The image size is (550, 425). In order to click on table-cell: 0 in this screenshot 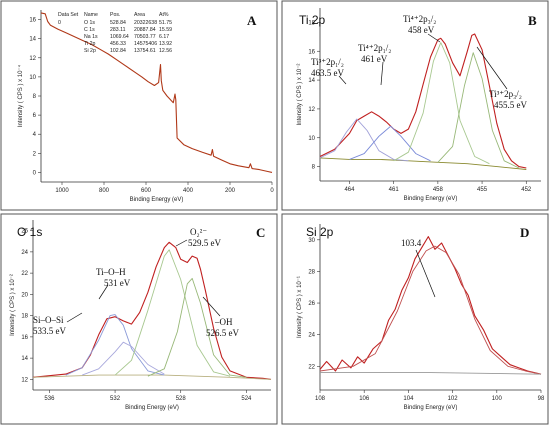, I will do `click(59, 23)`.